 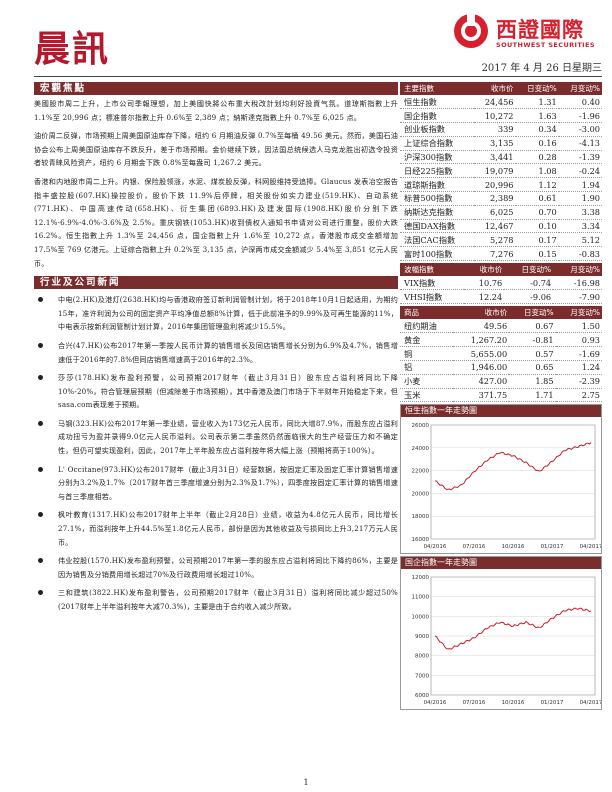 What do you see at coordinates (427, 313) in the screenshot?
I see `commodities-header-cell: 商品` at bounding box center [427, 313].